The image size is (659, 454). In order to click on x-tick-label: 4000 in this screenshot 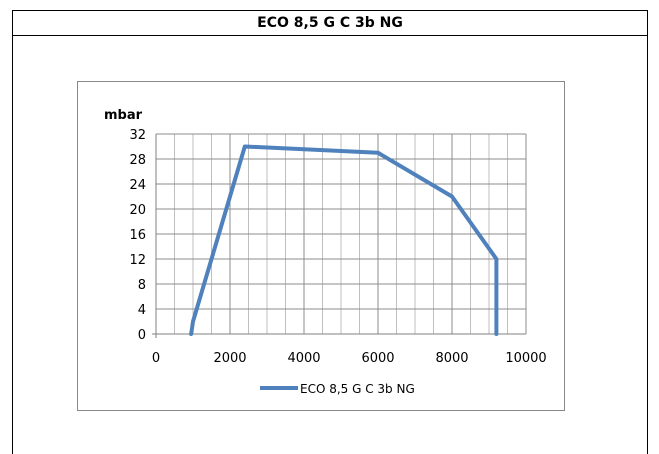, I will do `click(303, 358)`.